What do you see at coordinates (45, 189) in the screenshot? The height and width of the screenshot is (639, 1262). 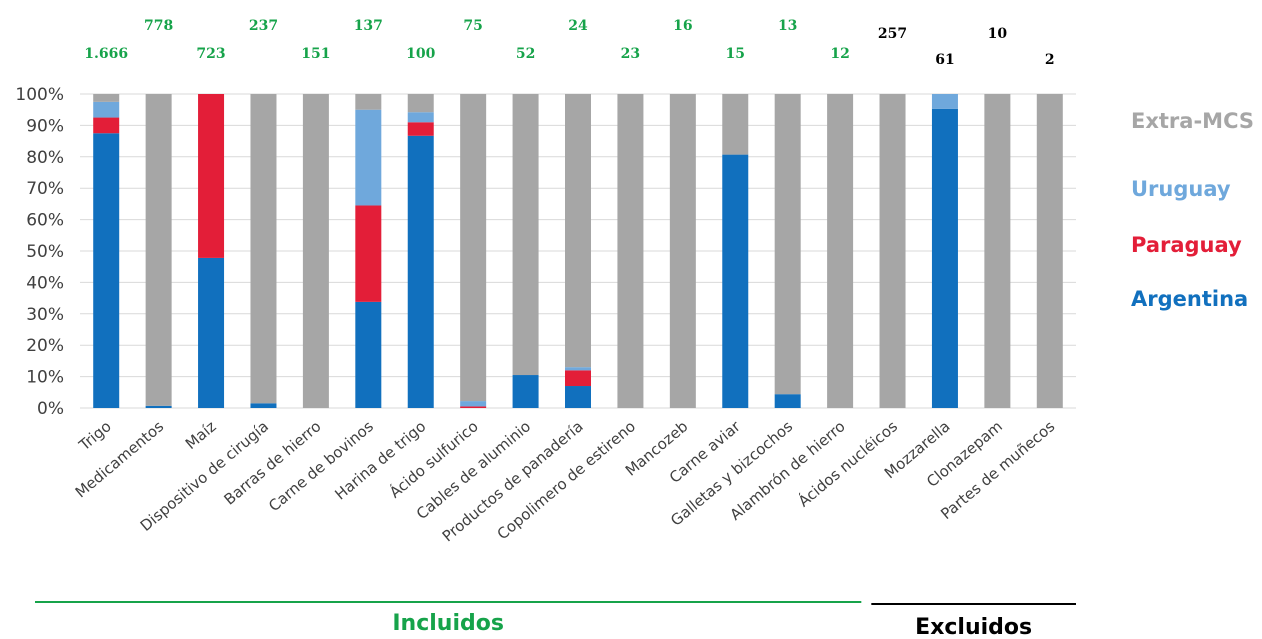 I see `y-tick-label: 70%` at bounding box center [45, 189].